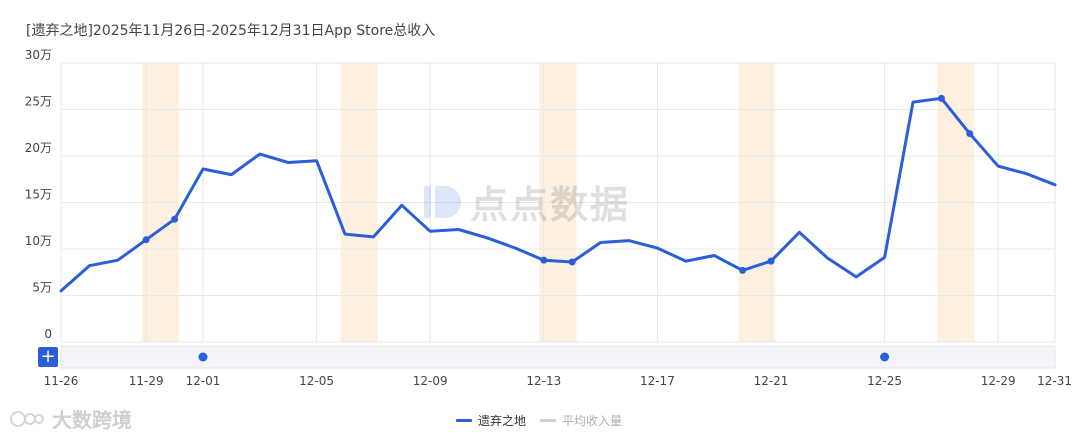 This screenshot has height=440, width=1080. Describe the element at coordinates (430, 381) in the screenshot. I see `x-tick-label: 12-09` at that location.